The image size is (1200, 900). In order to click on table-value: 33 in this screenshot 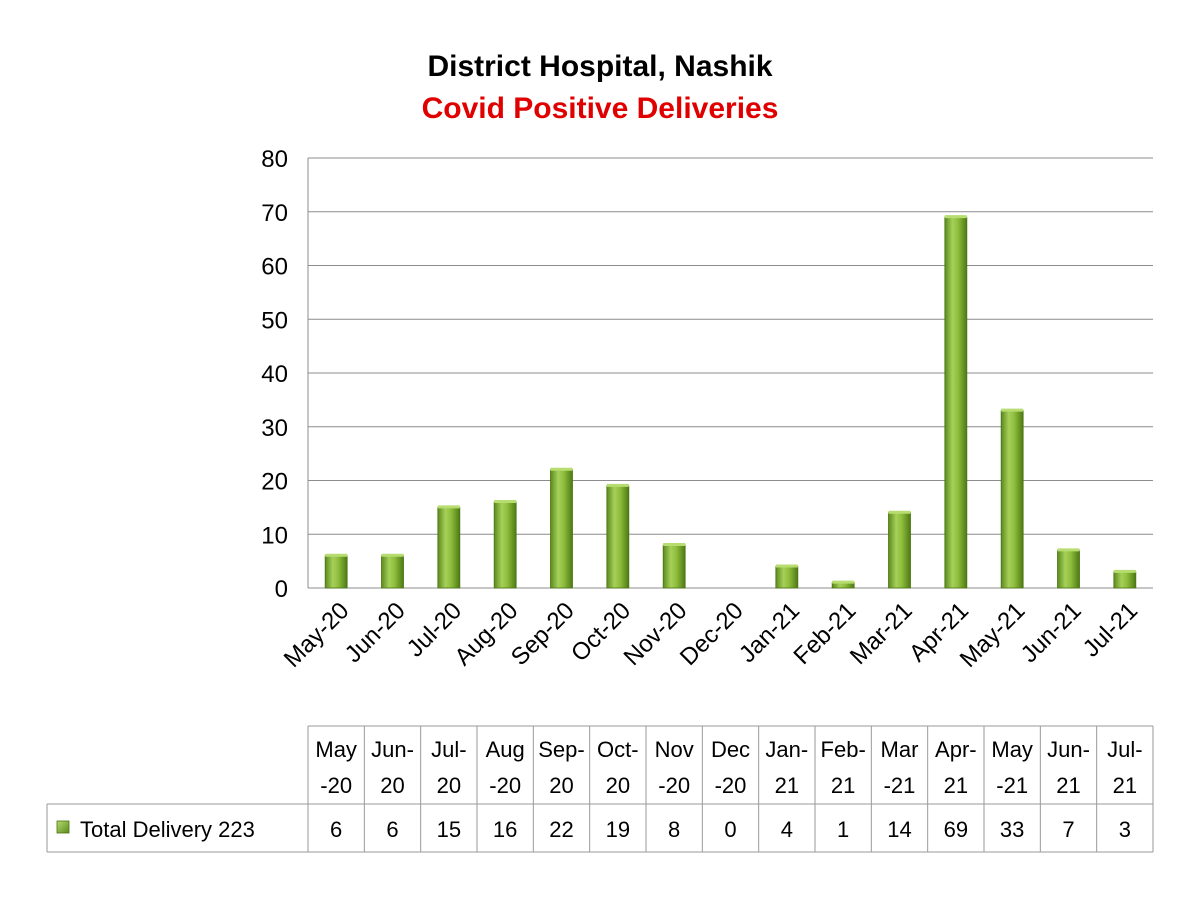, I will do `click(1012, 829)`.